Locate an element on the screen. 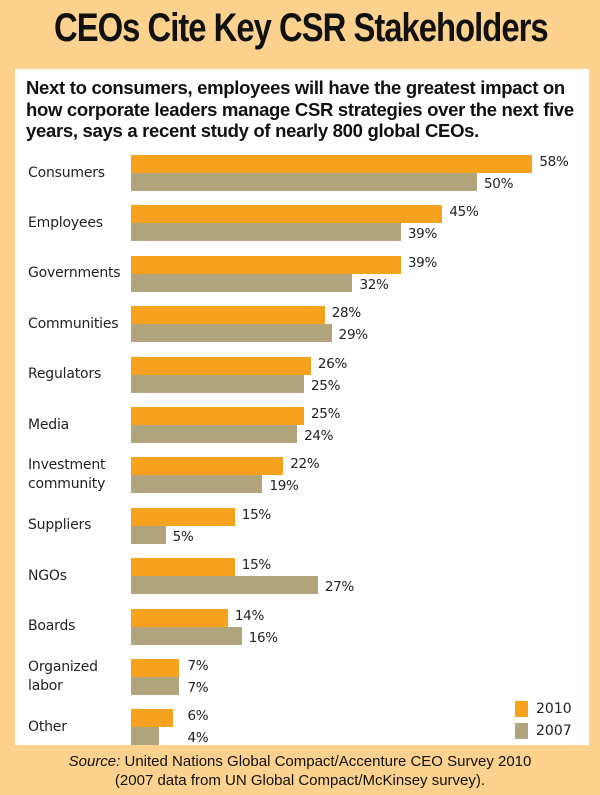  category-label: Media is located at coordinates (78, 425).